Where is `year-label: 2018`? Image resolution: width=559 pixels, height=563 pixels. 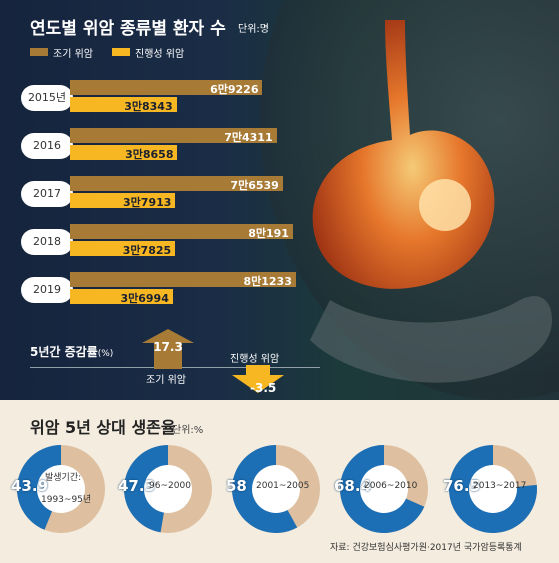 year-label: 2018 is located at coordinates (47, 242).